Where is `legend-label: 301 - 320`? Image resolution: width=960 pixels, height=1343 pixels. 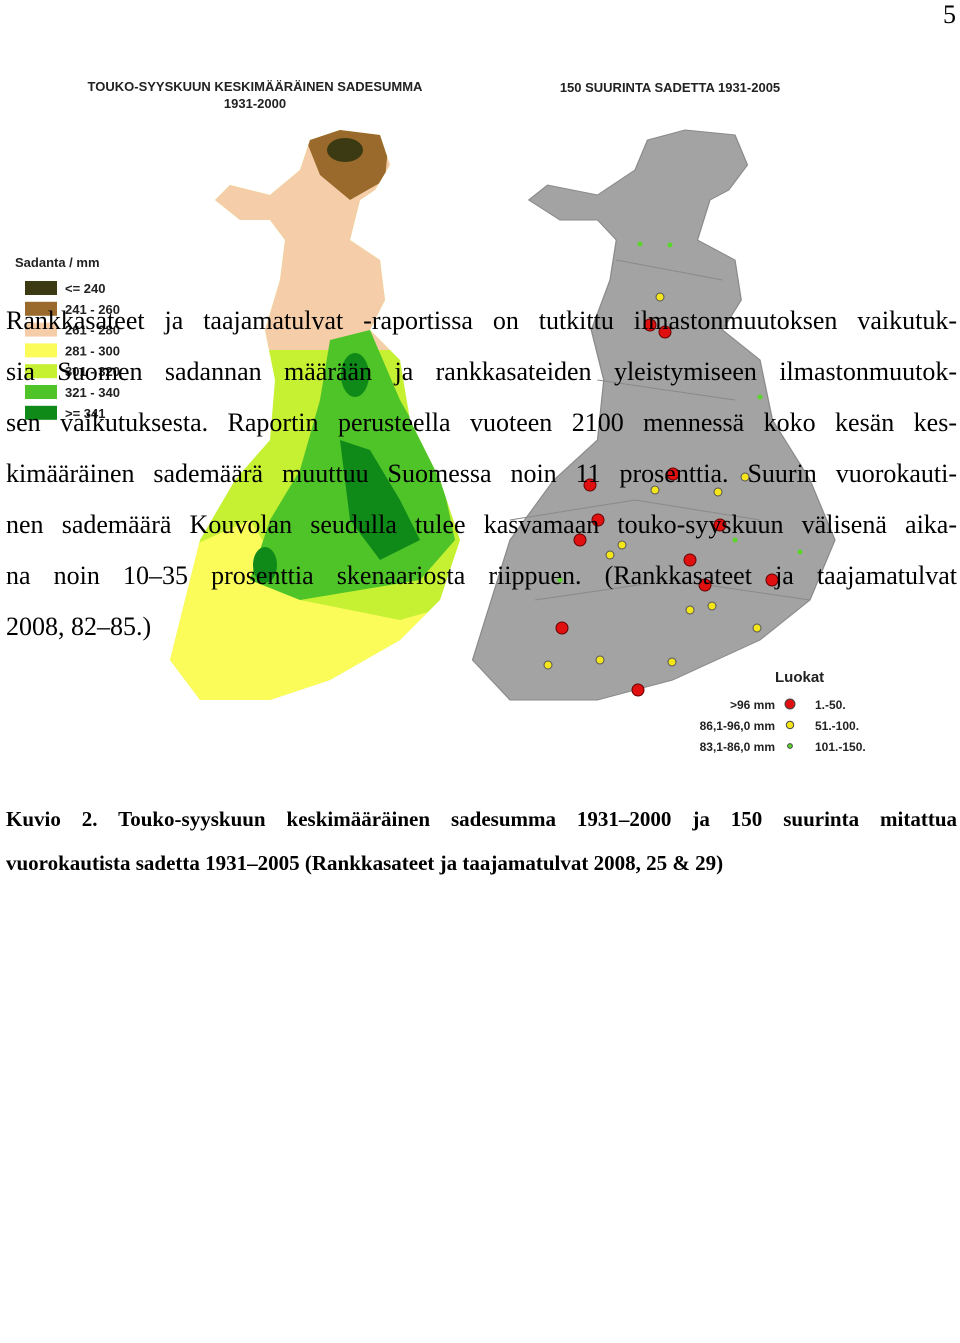
legend-label: 301 - 320 is located at coordinates (92, 371).